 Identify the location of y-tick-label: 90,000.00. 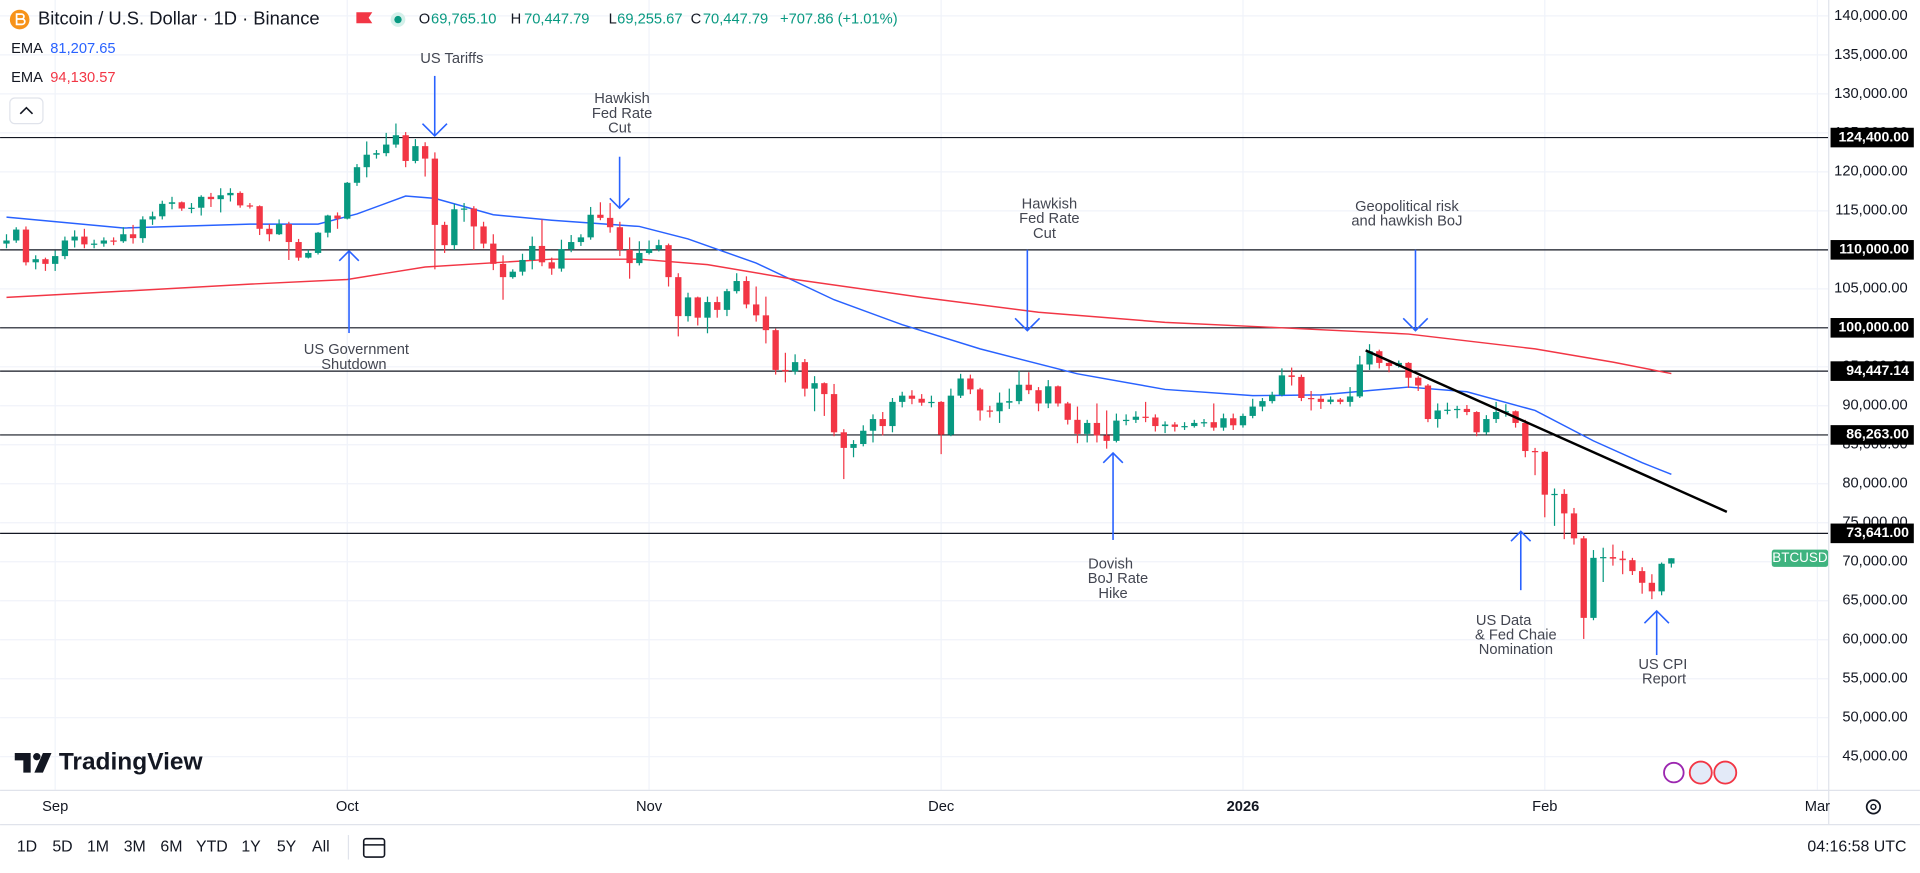
(1874, 406).